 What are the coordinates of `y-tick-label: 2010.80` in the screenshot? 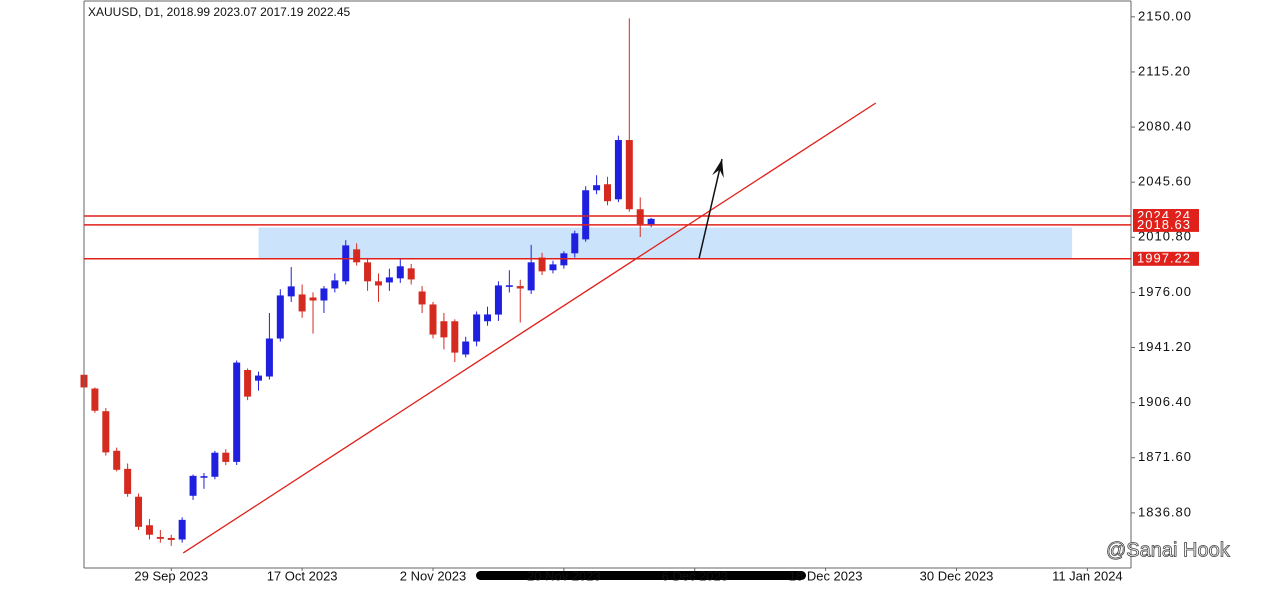 It's located at (1165, 236).